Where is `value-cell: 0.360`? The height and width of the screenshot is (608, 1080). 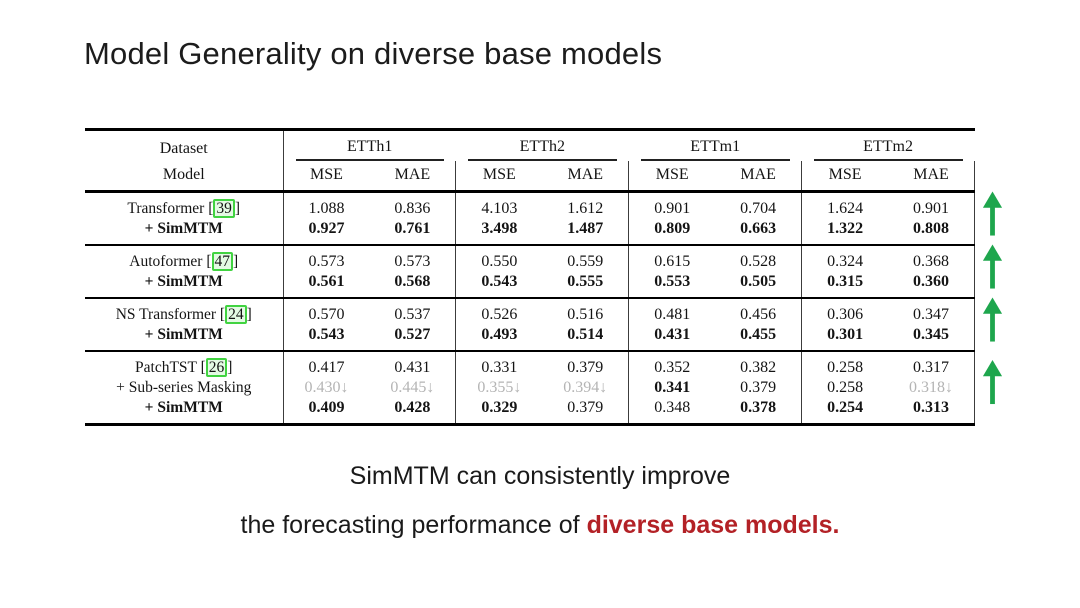 value-cell: 0.360 is located at coordinates (932, 285).